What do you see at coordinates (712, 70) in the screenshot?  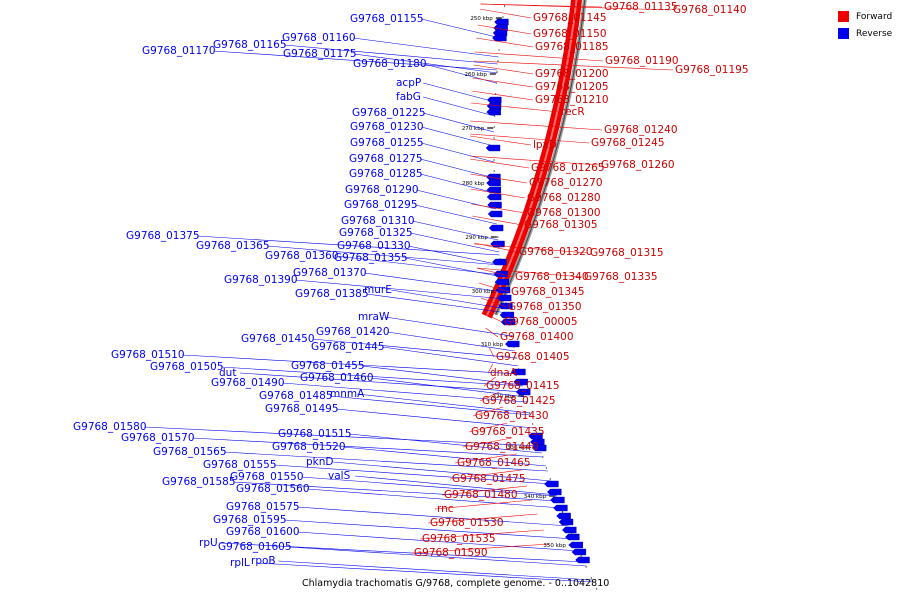 I see `label-g9768-01195: G9768_01195` at bounding box center [712, 70].